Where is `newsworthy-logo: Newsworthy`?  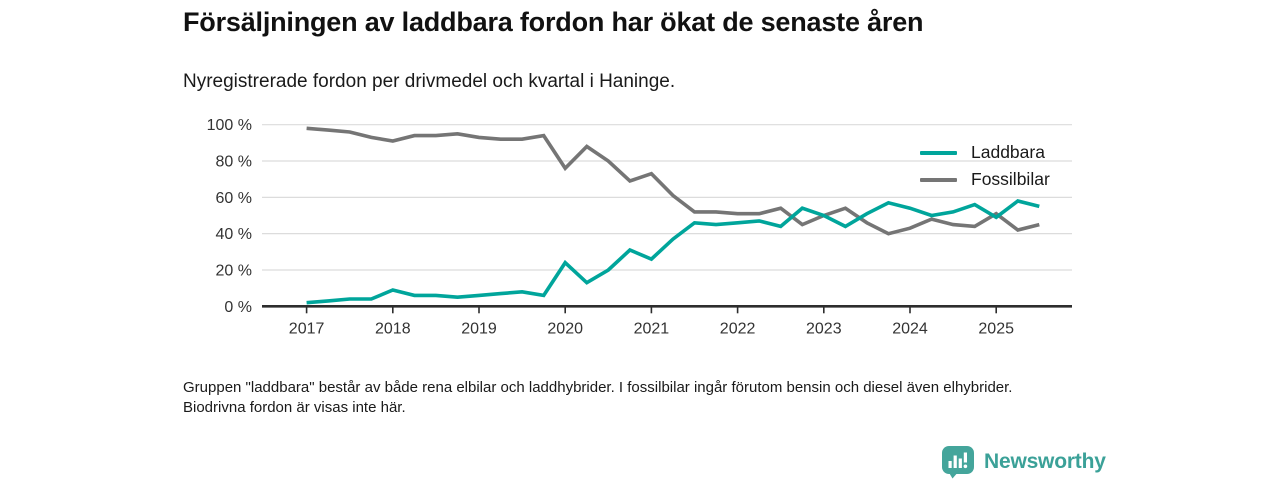
newsworthy-logo: Newsworthy is located at coordinates (1023, 462).